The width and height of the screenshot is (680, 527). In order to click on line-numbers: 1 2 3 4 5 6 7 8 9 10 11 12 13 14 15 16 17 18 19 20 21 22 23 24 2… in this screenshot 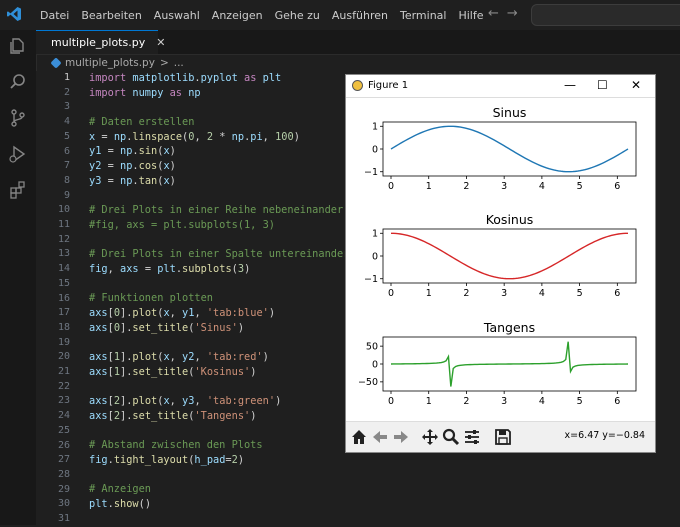, I will do `click(53, 299)`.